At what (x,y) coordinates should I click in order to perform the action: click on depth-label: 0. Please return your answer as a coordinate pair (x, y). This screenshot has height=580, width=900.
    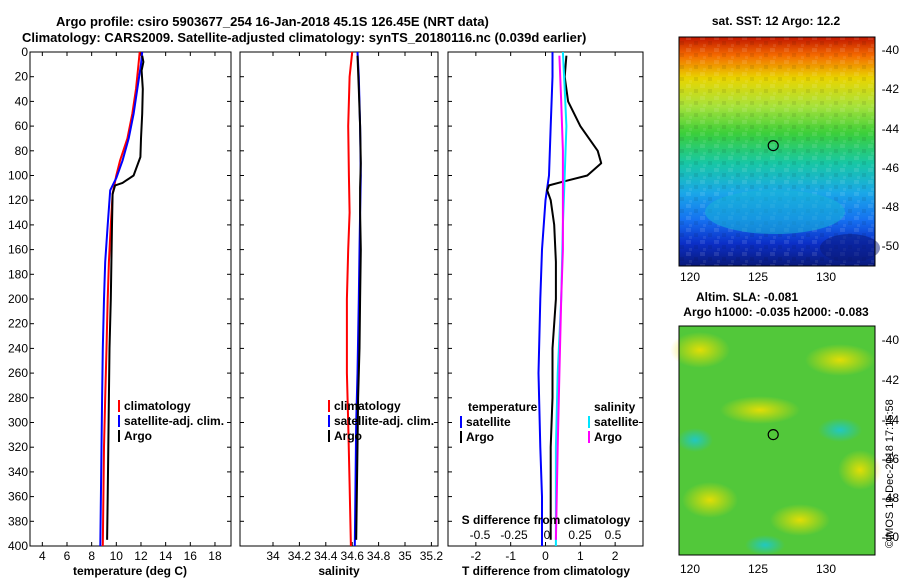
    Looking at the image, I should click on (24, 52).